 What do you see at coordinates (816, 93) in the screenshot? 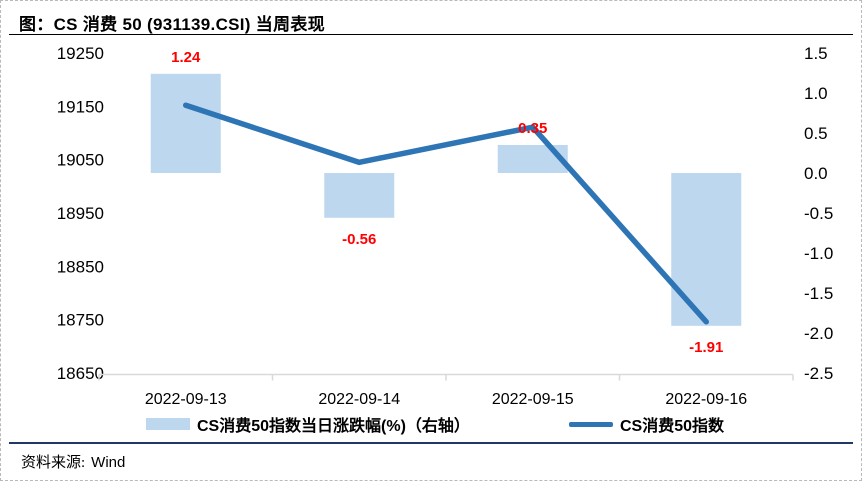
I see `right-axis-tick-label: 1.0` at bounding box center [816, 93].